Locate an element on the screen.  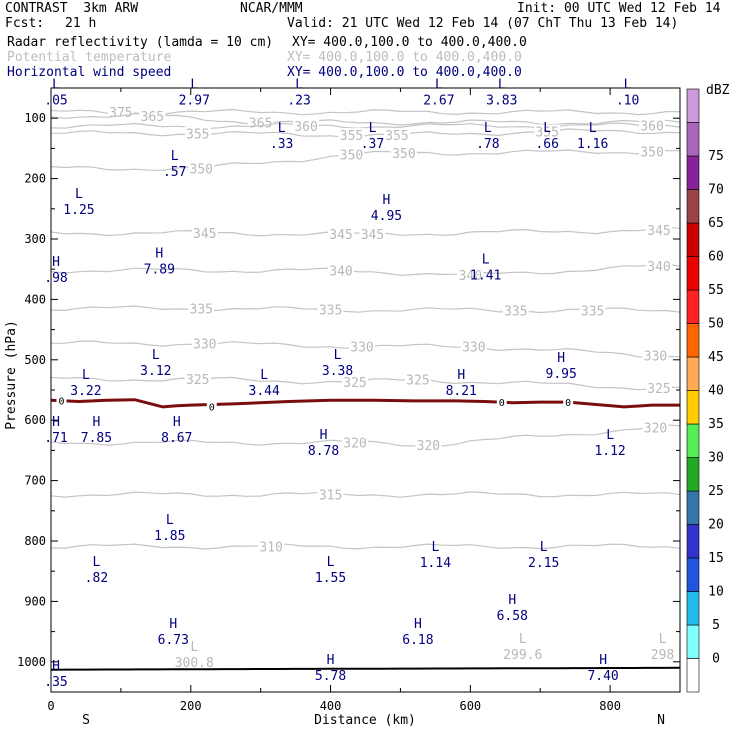
colorbar-level-label: 35 is located at coordinates (716, 424).